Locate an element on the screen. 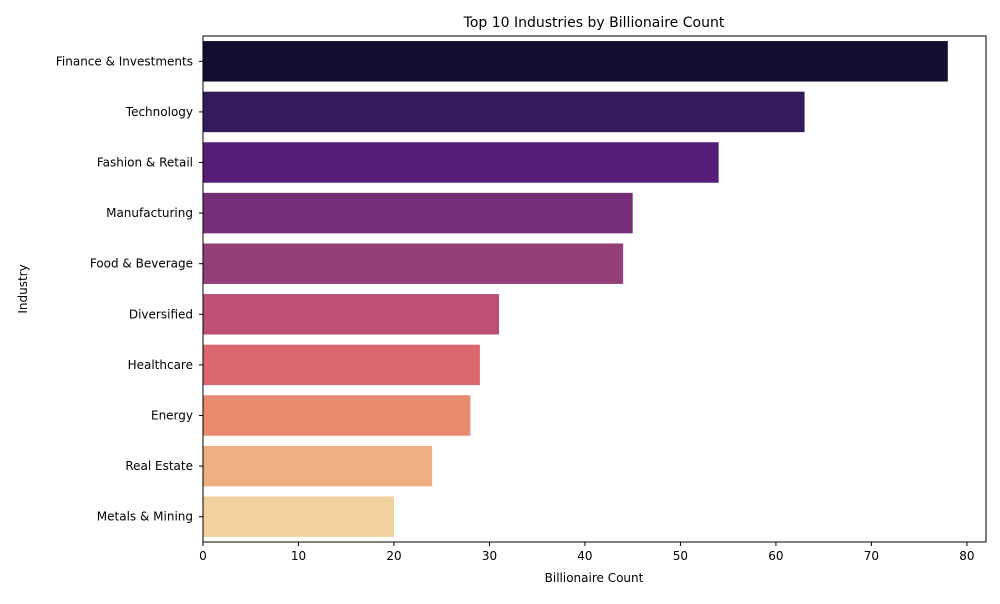 The image size is (1000, 604). y-tick-label: Real Estate is located at coordinates (159, 466).